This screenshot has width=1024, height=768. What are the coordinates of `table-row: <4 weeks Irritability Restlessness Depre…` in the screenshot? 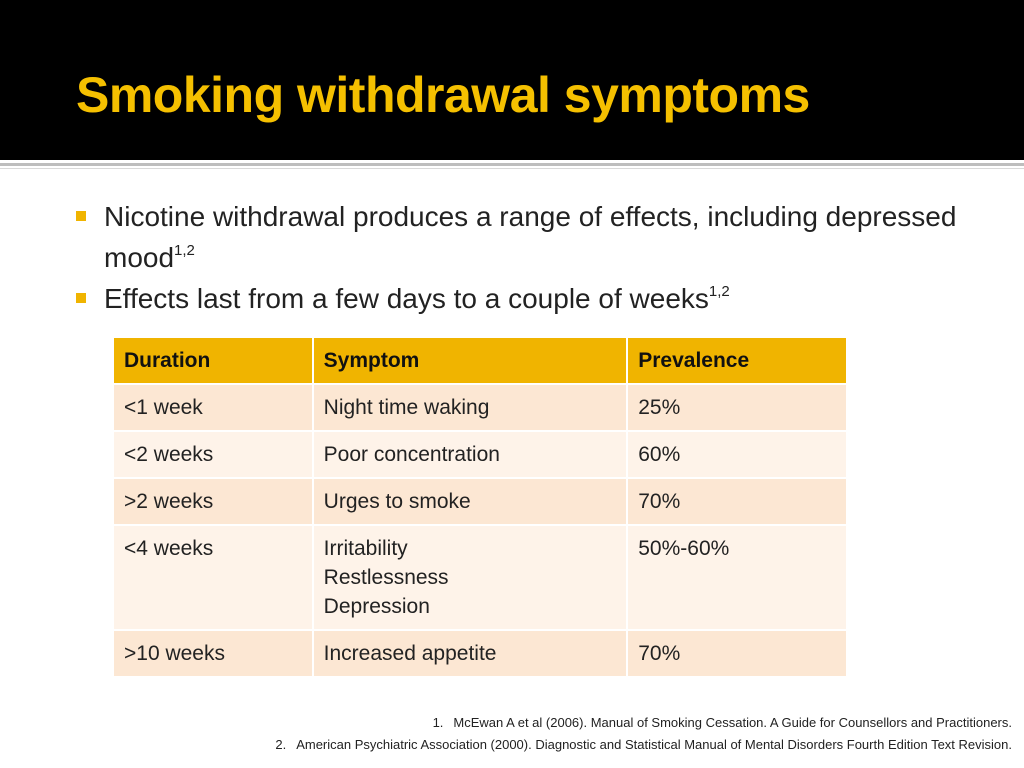 It's located at (480, 577).